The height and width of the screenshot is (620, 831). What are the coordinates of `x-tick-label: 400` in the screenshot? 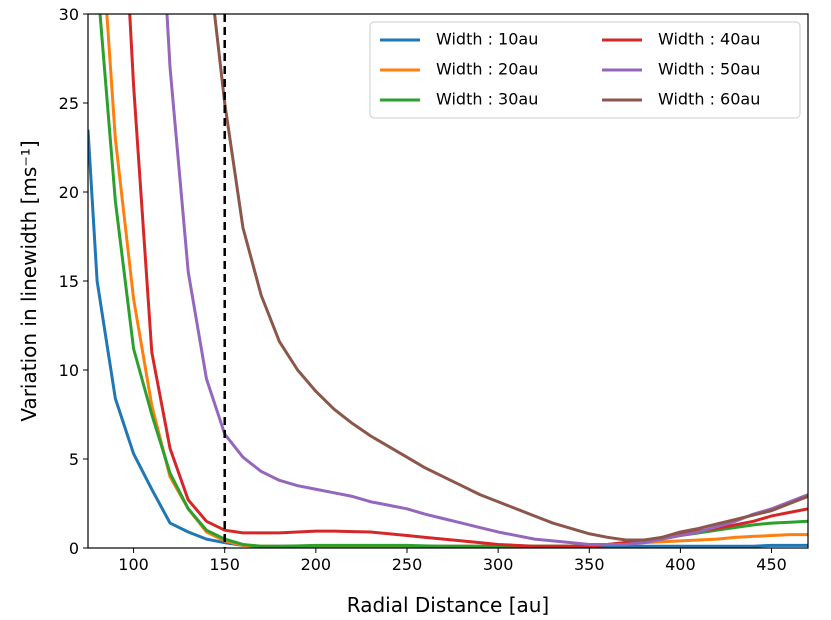 It's located at (680, 564).